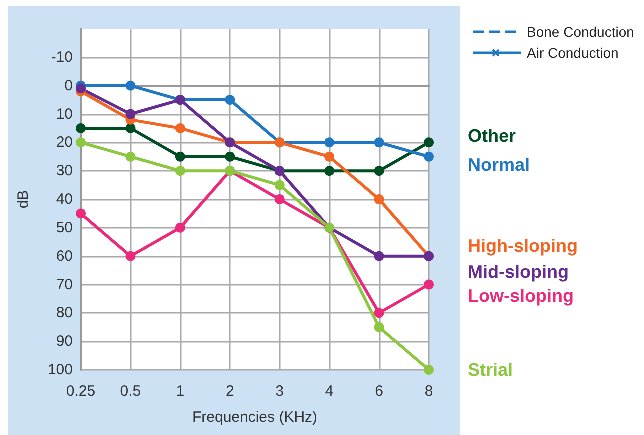  Describe the element at coordinates (491, 370) in the screenshot. I see `series-label: Strial` at that location.